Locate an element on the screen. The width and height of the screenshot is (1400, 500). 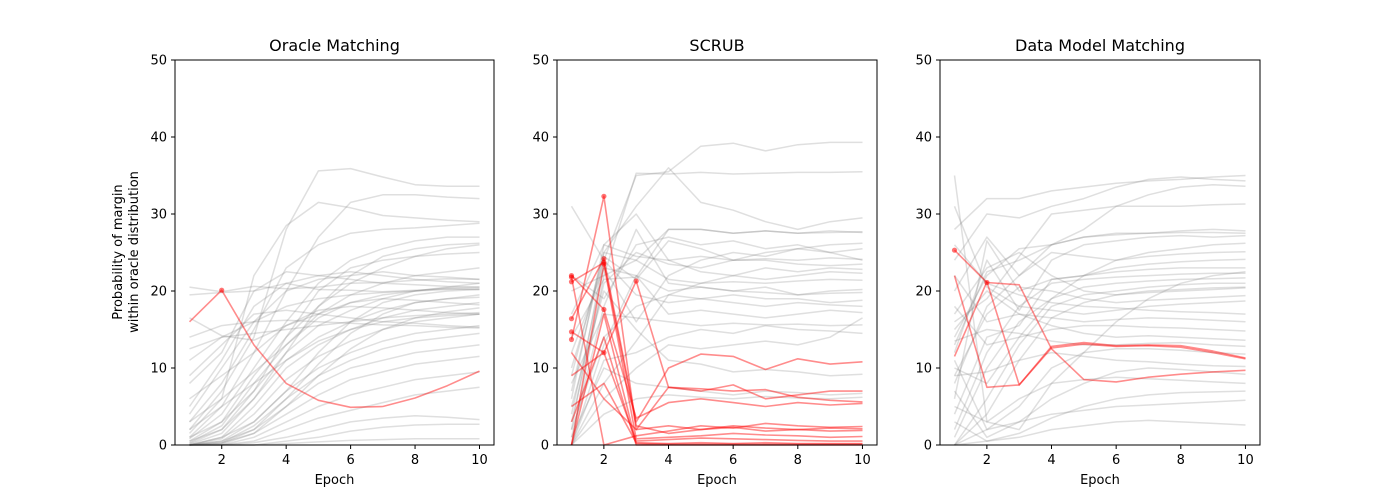
oracle-matching-y-tick-label: 0 is located at coordinates (163, 446).